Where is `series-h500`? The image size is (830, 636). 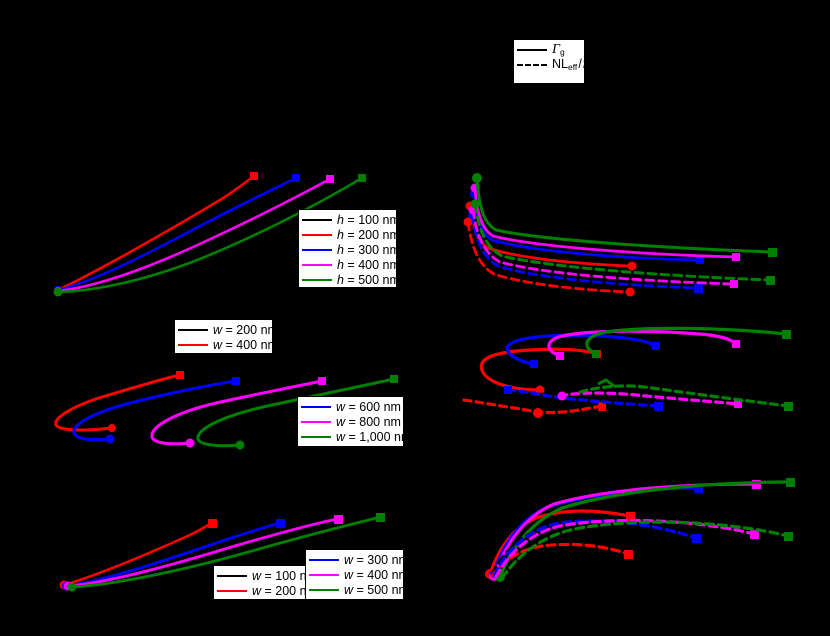
series-h500 is located at coordinates (209, 235).